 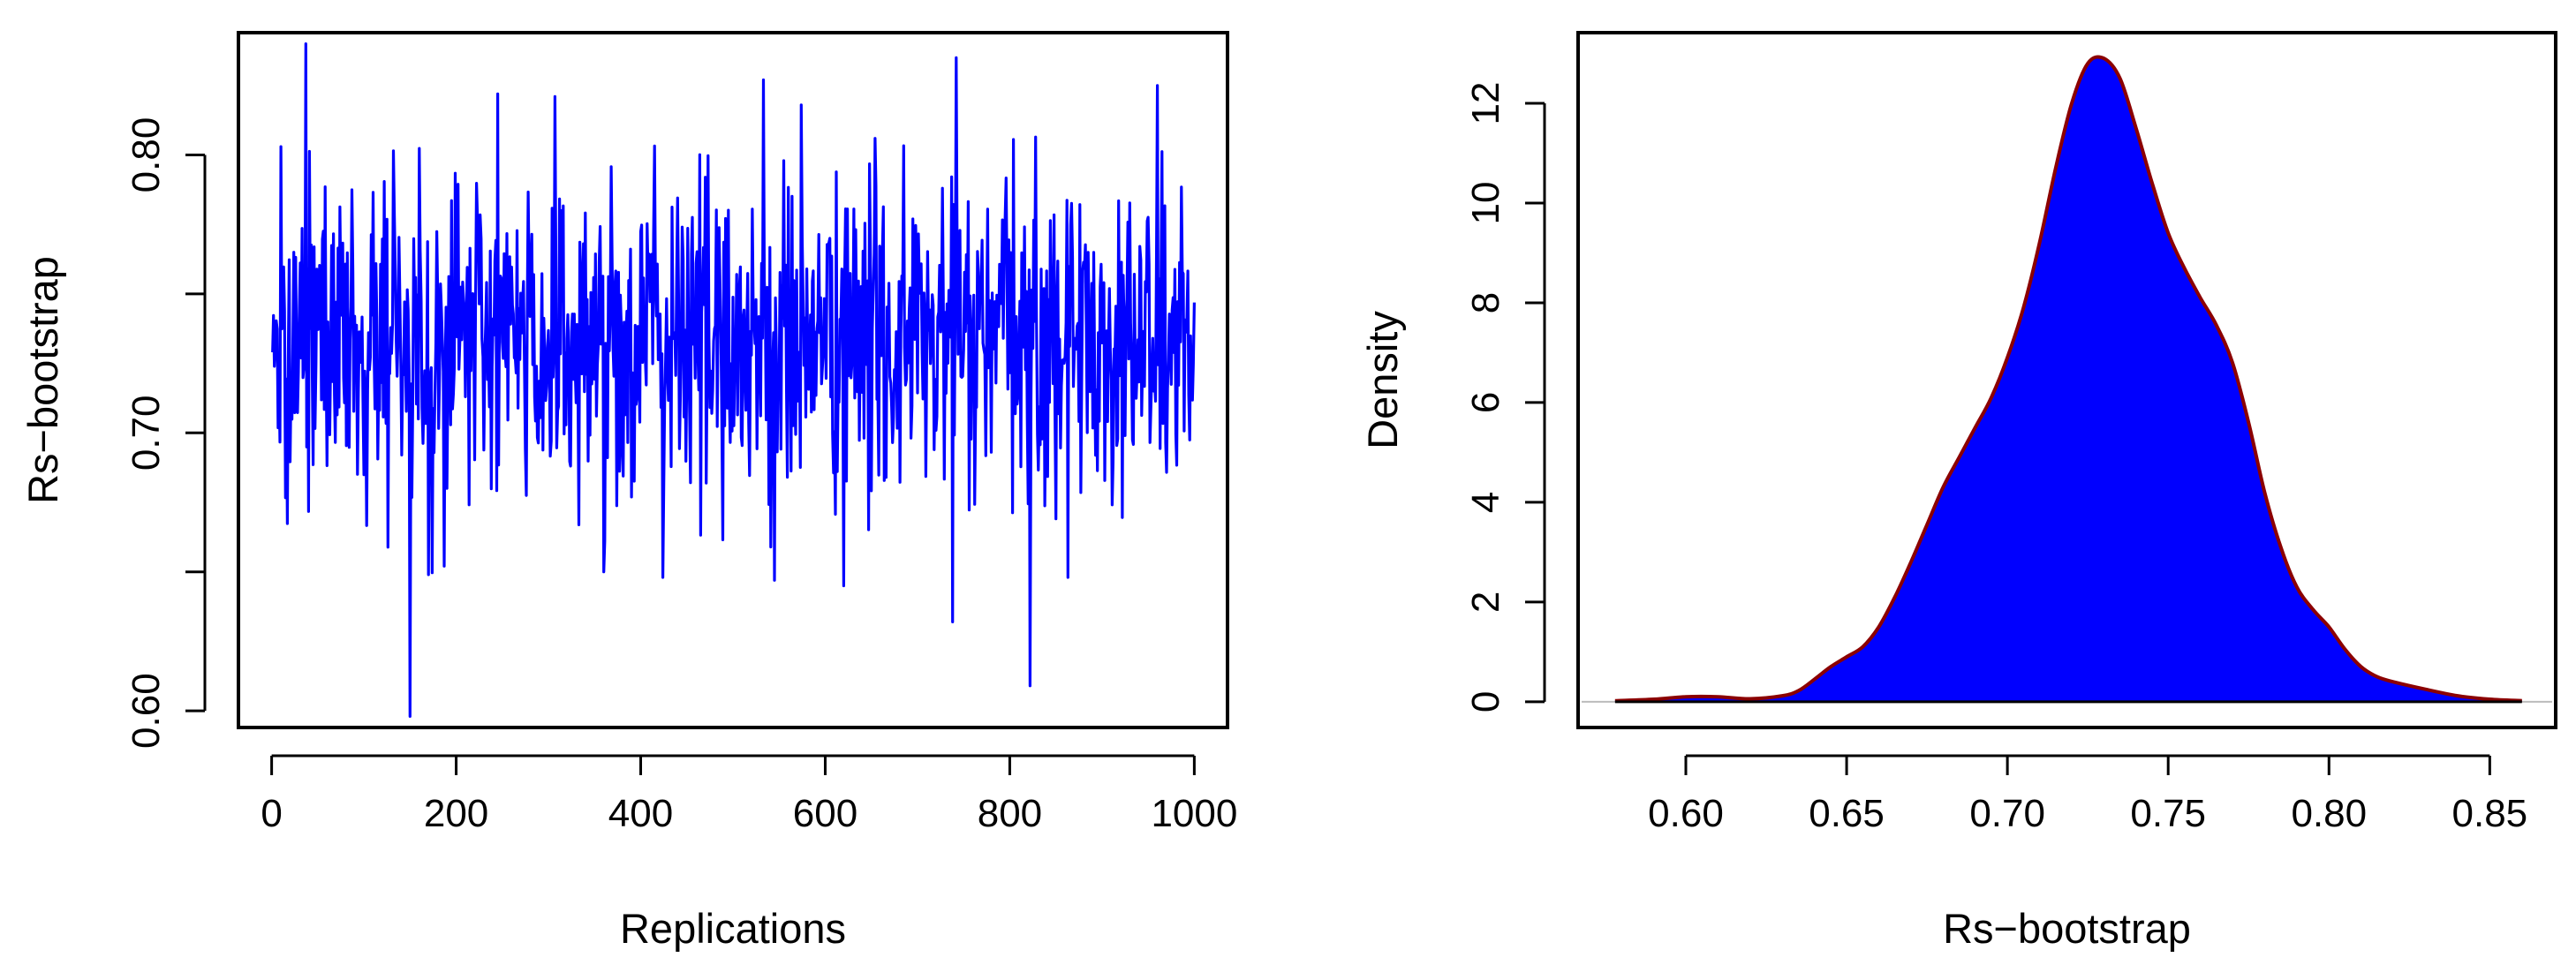 What do you see at coordinates (733, 928) in the screenshot?
I see `trace-plot-x-axis-label: Replications` at bounding box center [733, 928].